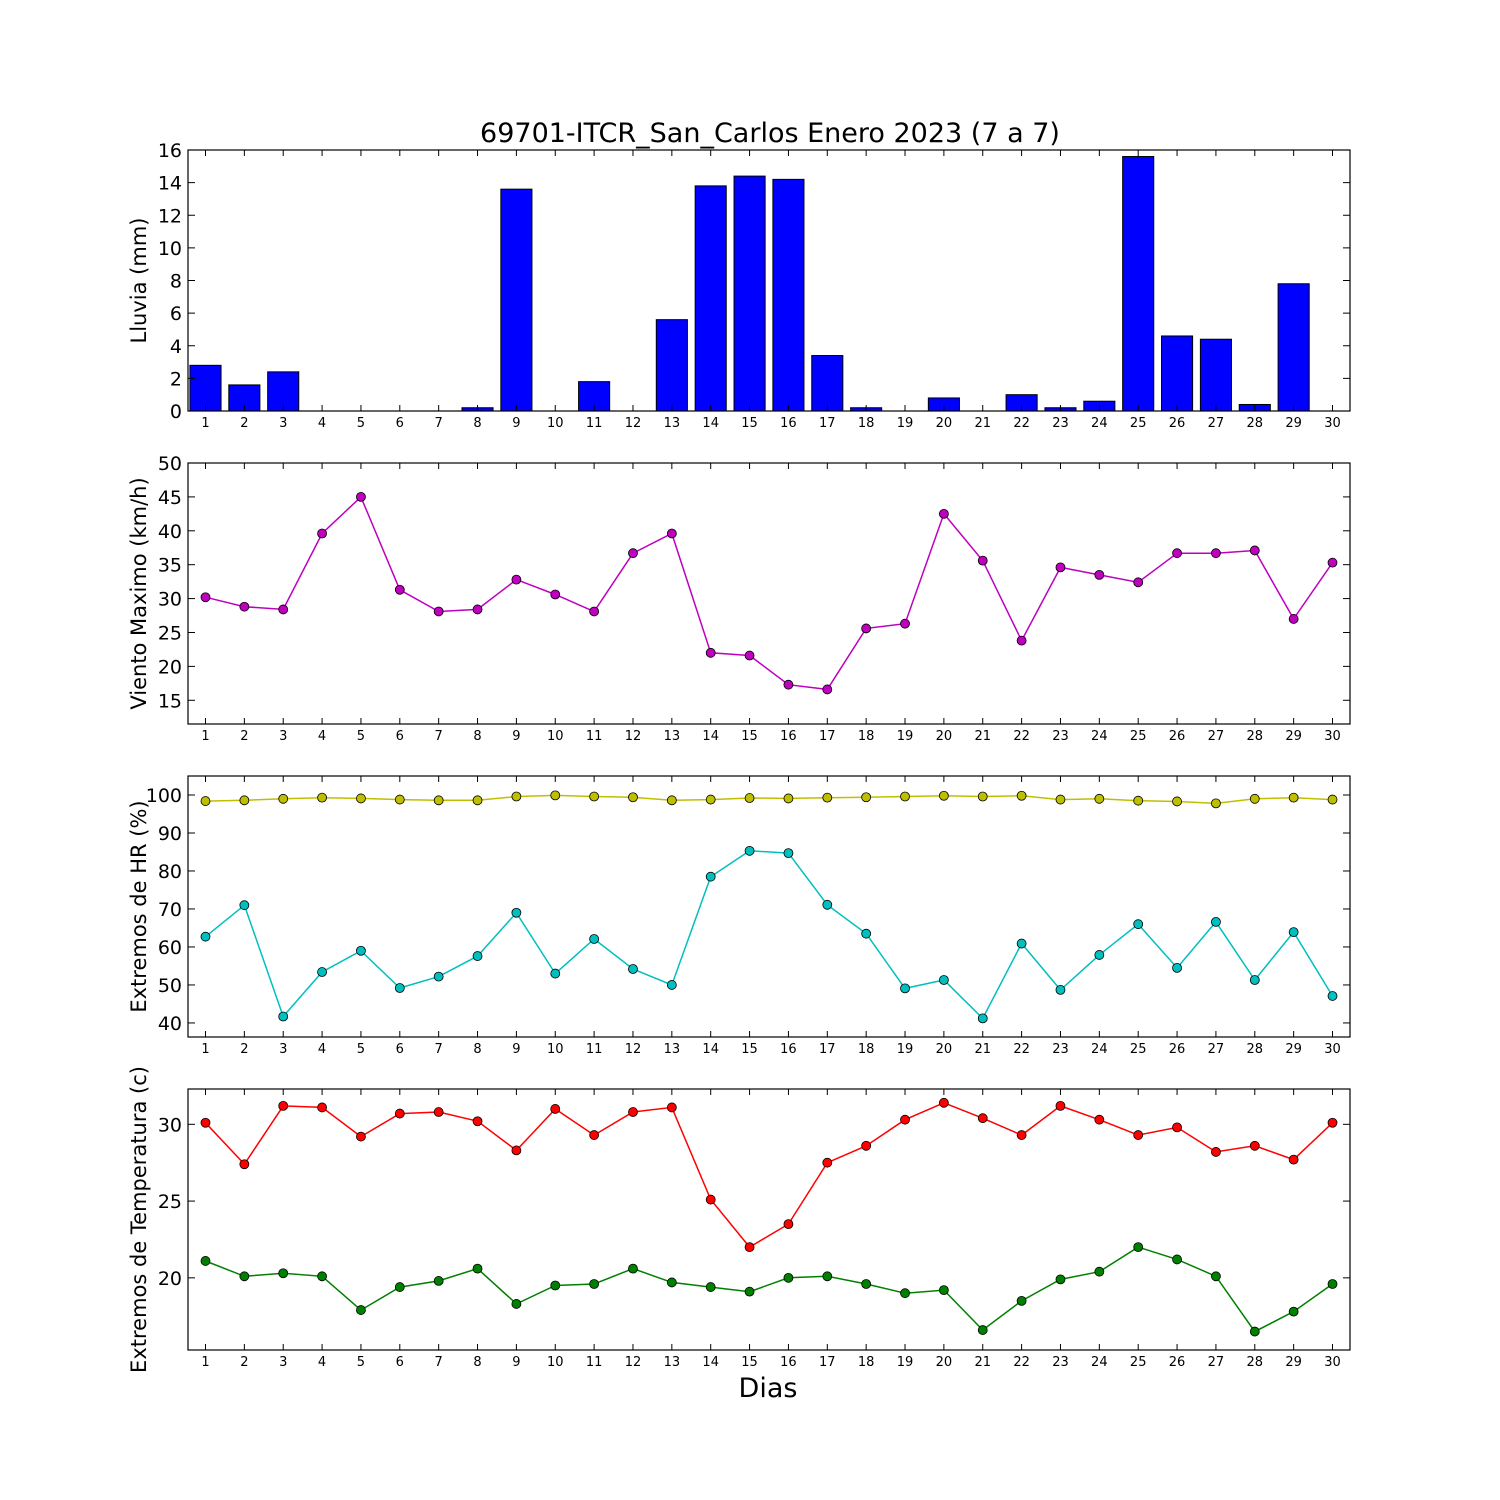  What do you see at coordinates (788, 1049) in the screenshot?
I see `x-tick-label: 16` at bounding box center [788, 1049].